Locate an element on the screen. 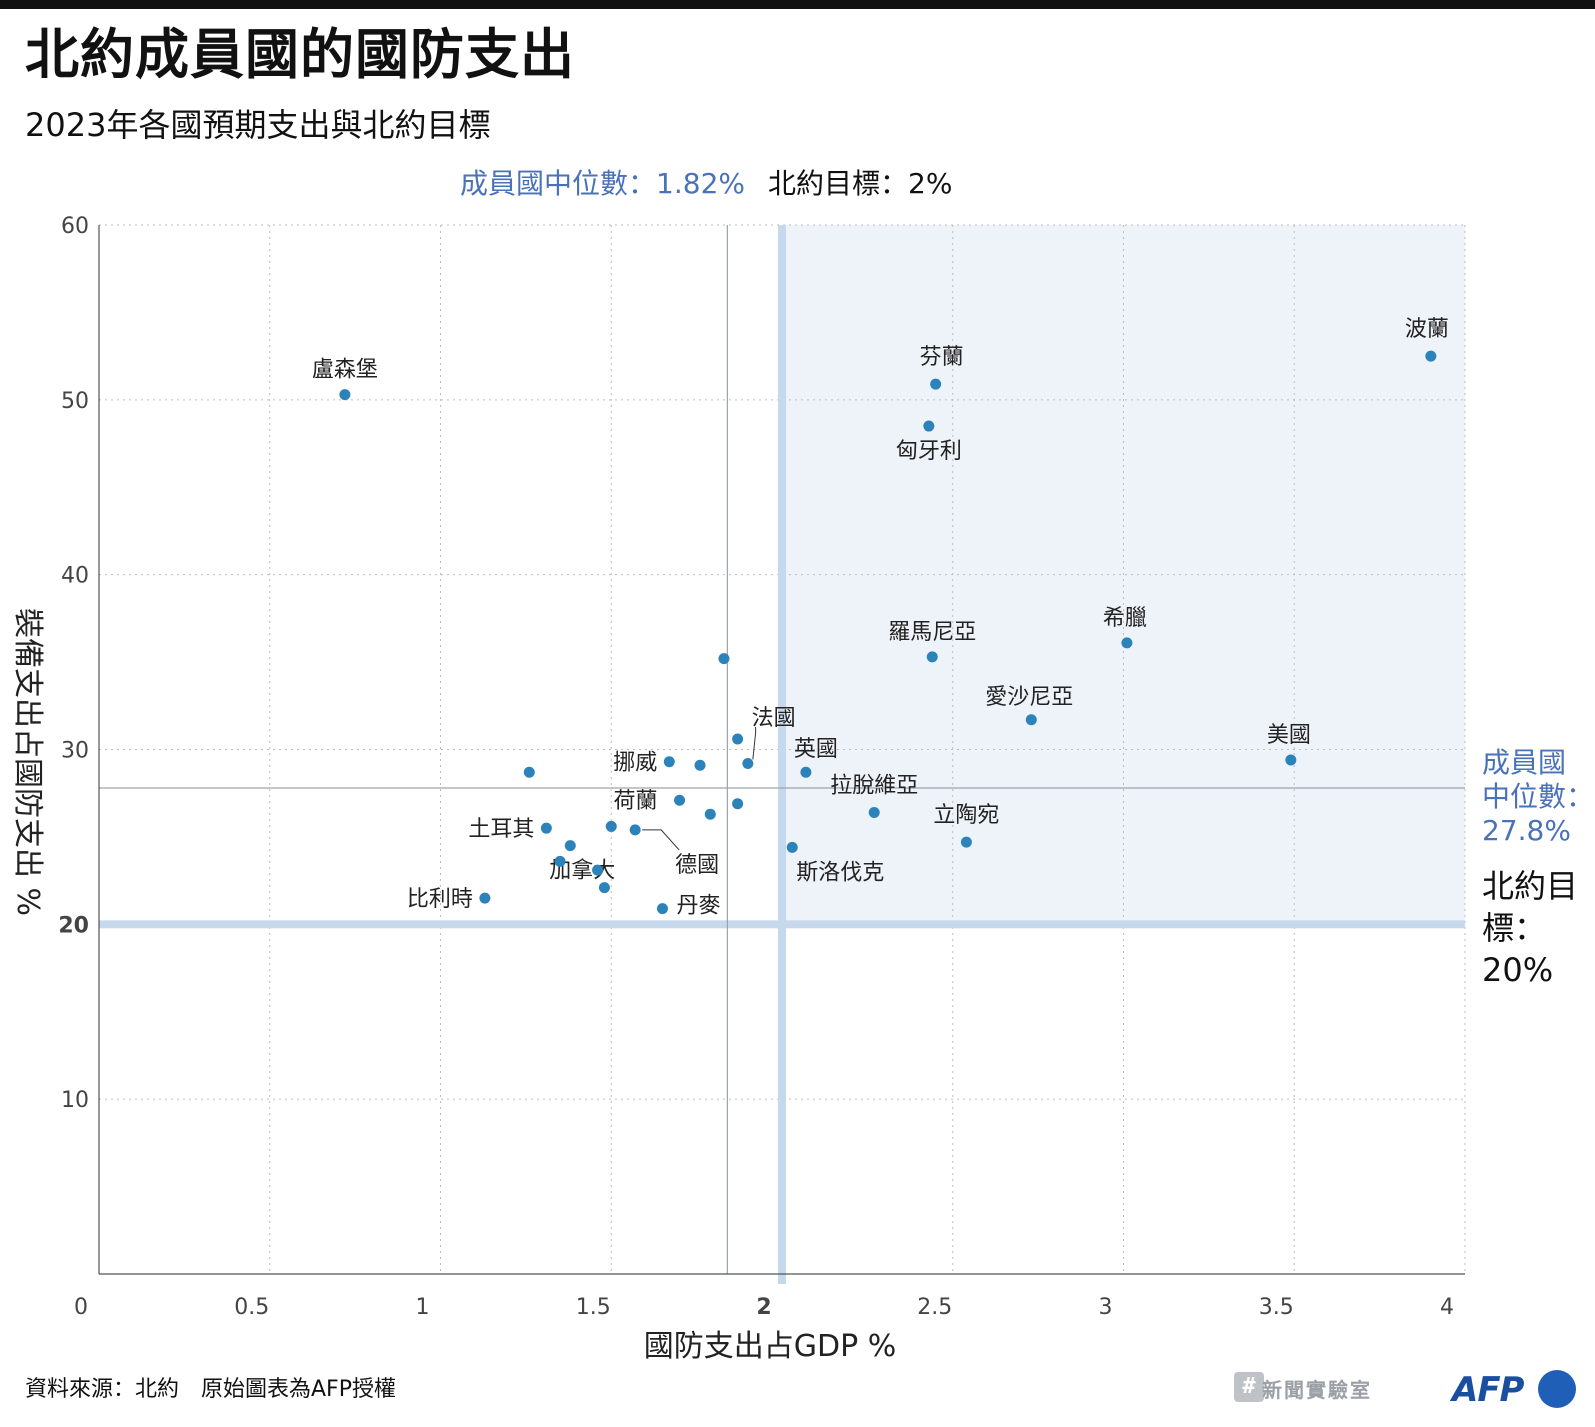 This screenshot has width=1595, height=1427. x-tick-label: 0 is located at coordinates (81, 1307).